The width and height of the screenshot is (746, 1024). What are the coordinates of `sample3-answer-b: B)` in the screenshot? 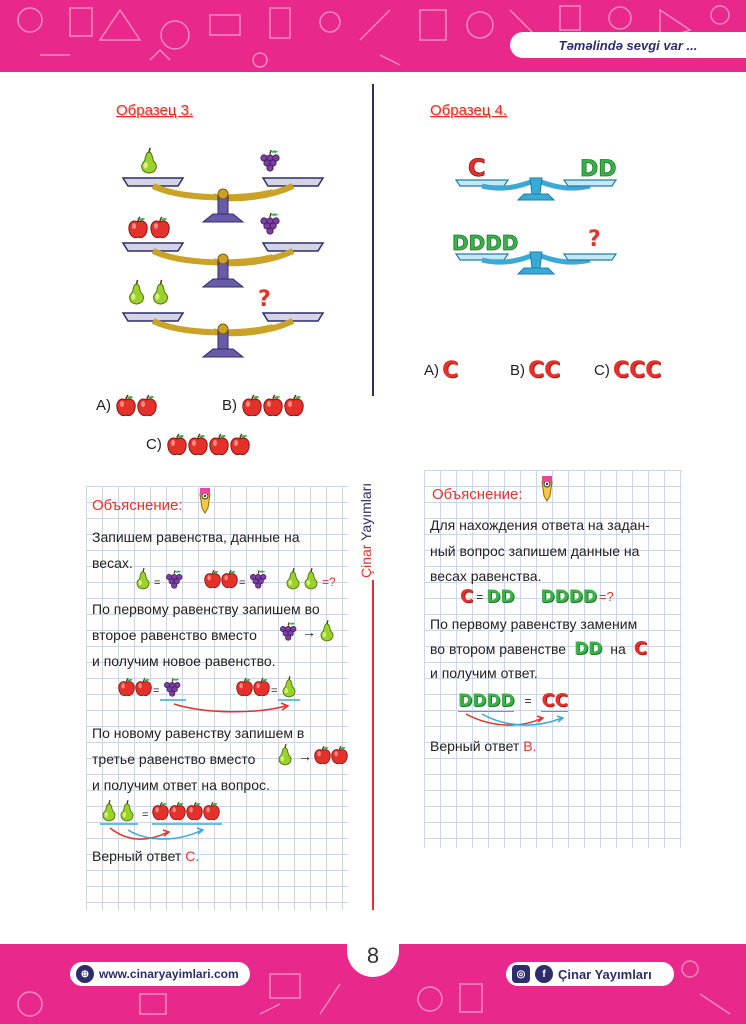 It's located at (265, 405).